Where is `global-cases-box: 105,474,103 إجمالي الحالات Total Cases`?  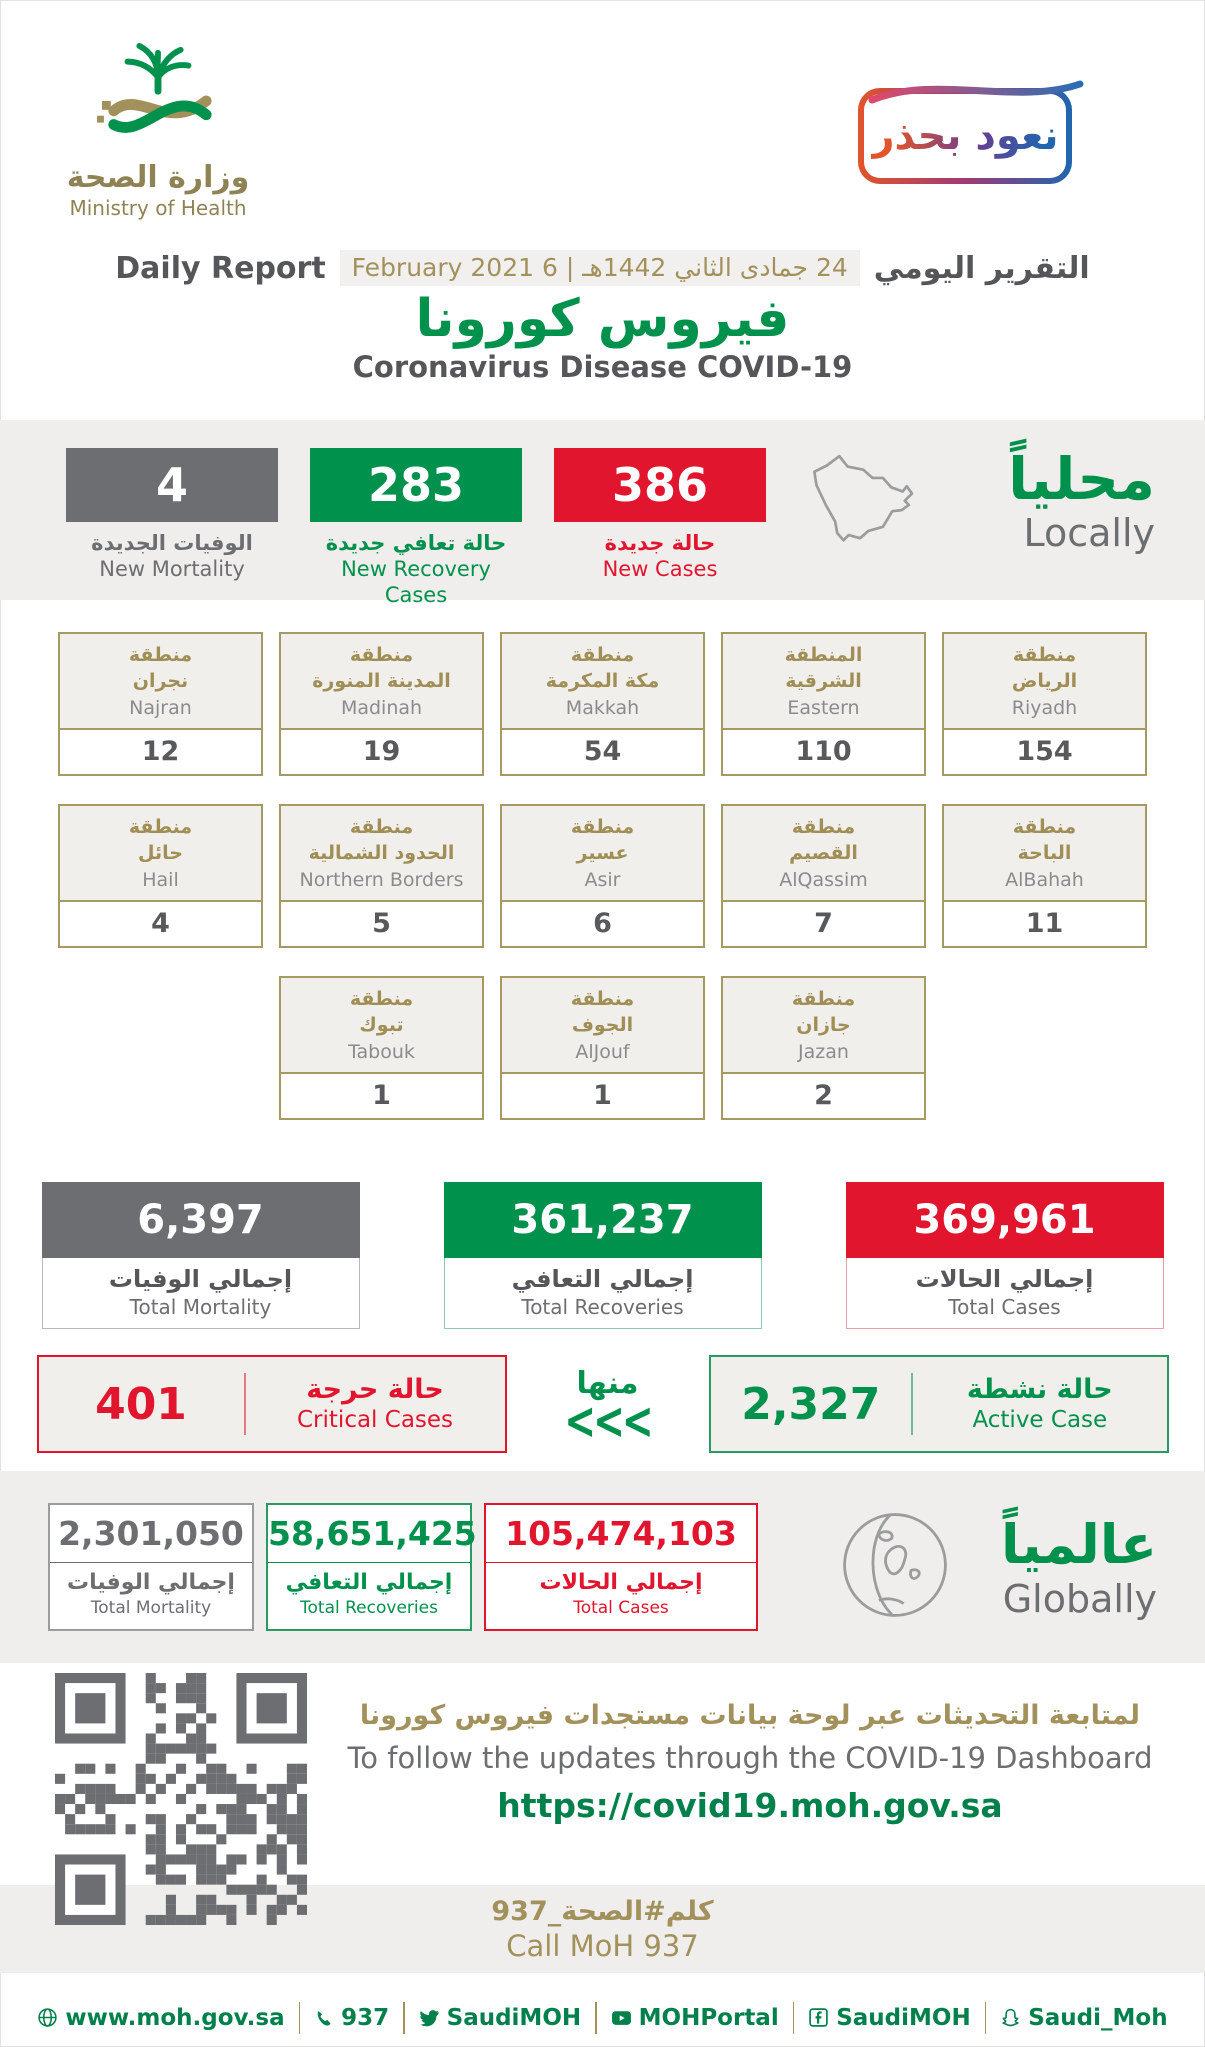
global-cases-box: 105,474,103 إجمالي الحالات Total Cases is located at coordinates (621, 1567).